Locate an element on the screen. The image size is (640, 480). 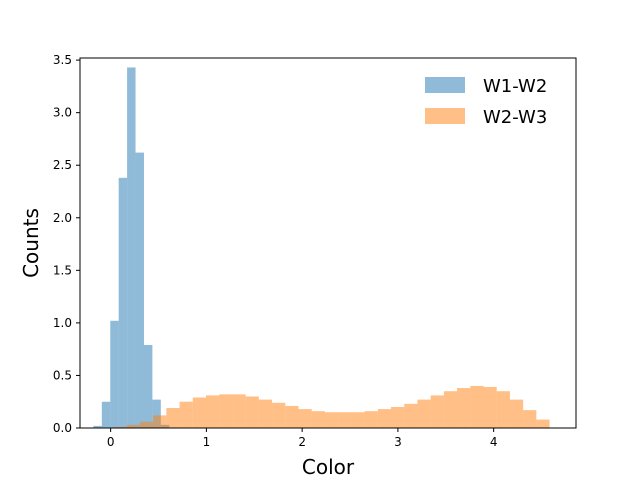
y-tick-label: 0.5 is located at coordinates (62, 375).